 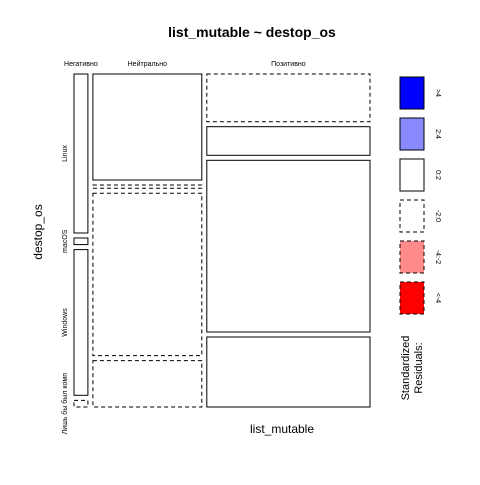 What do you see at coordinates (147, 64) in the screenshot?
I see `x-category-label-нейтрально: Нейтрально` at bounding box center [147, 64].